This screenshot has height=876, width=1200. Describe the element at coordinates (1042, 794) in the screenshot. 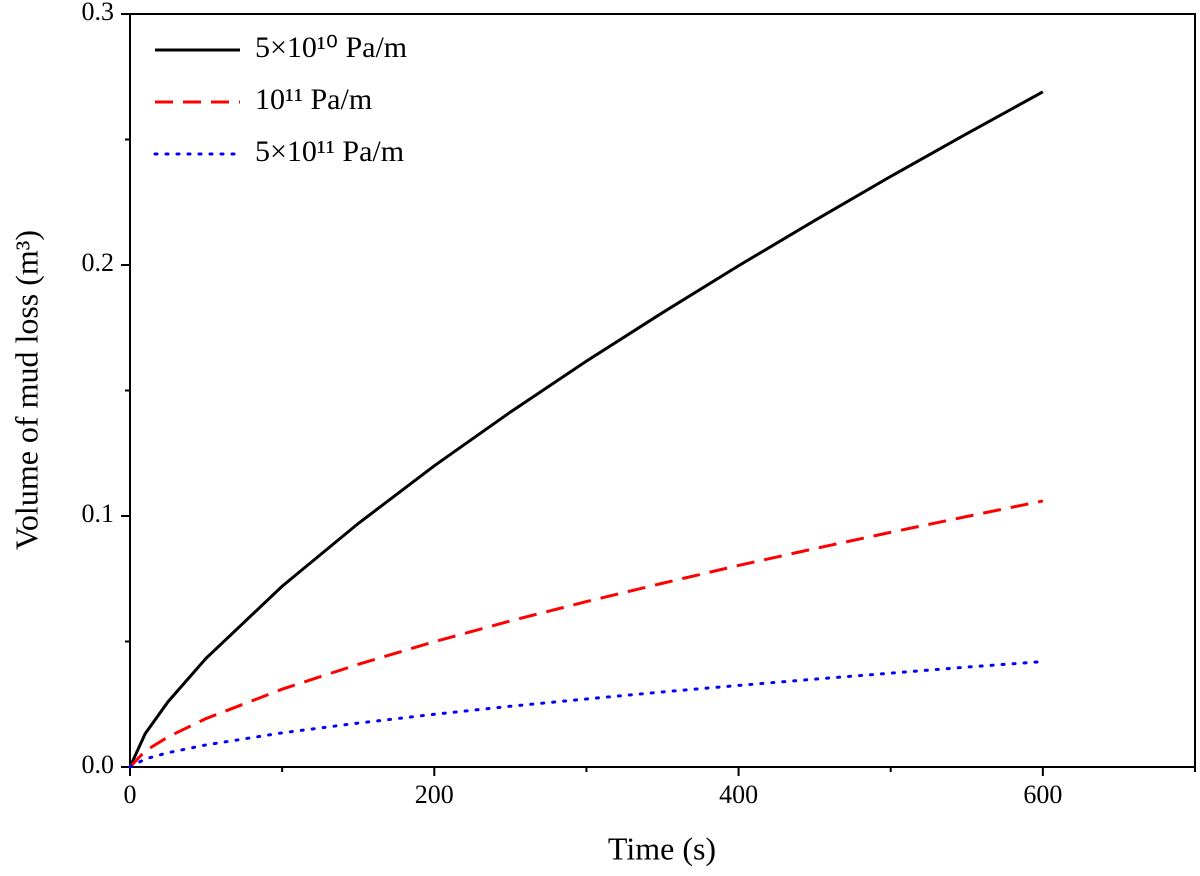

I see `x-tick-label: 600` at that location.